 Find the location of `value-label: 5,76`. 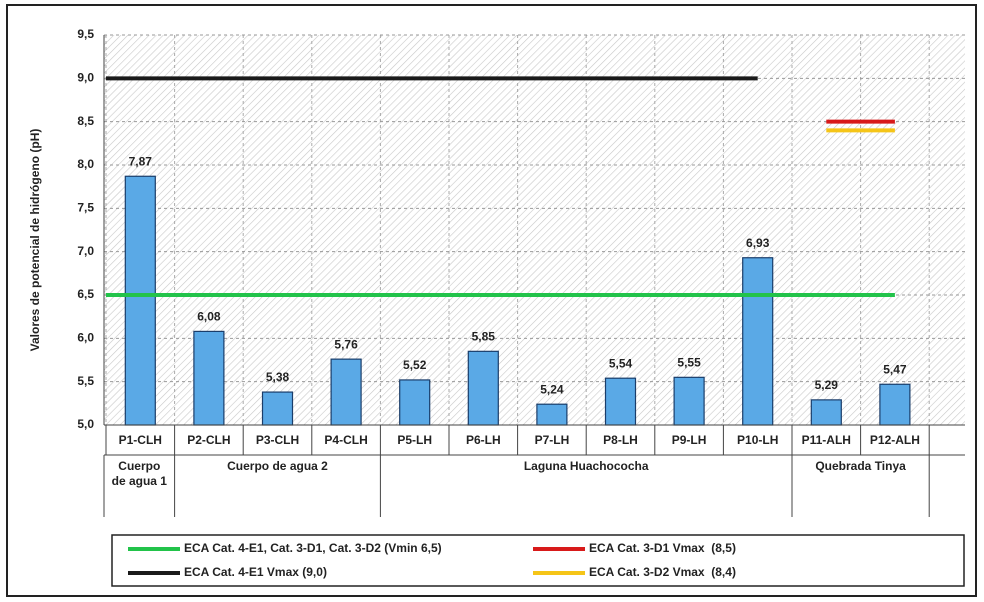

value-label: 5,76 is located at coordinates (346, 344).